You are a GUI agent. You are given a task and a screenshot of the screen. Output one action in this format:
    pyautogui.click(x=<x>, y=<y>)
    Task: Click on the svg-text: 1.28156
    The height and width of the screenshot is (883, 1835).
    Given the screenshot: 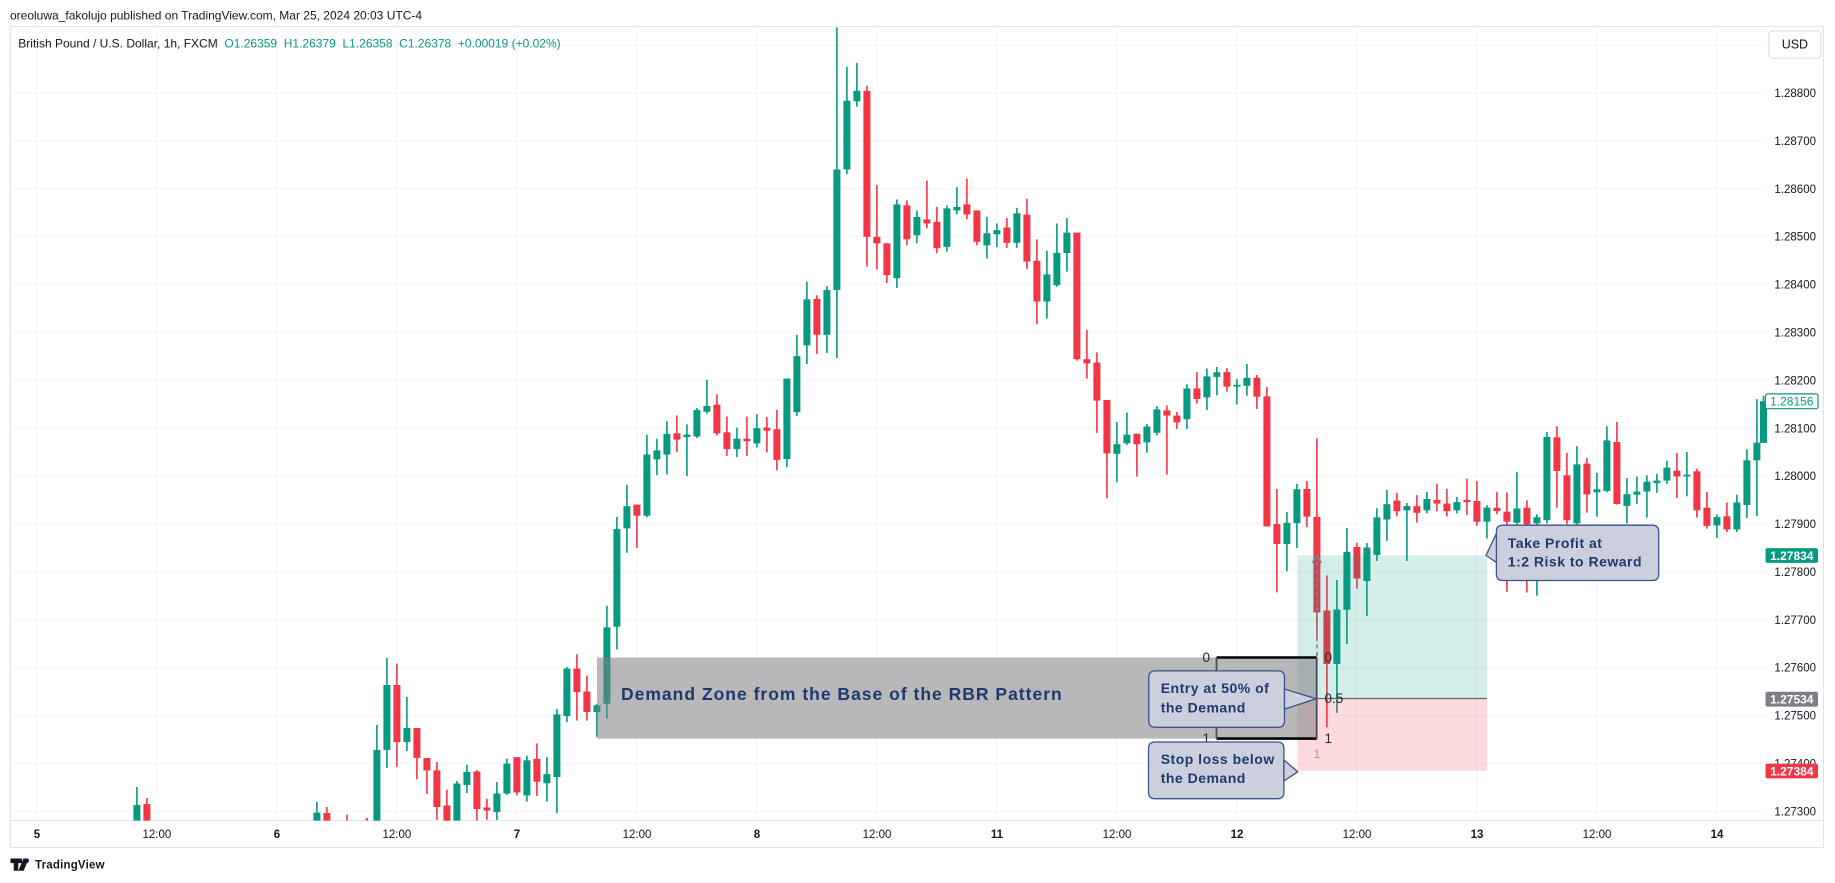 What is the action you would take?
    pyautogui.click(x=1792, y=402)
    